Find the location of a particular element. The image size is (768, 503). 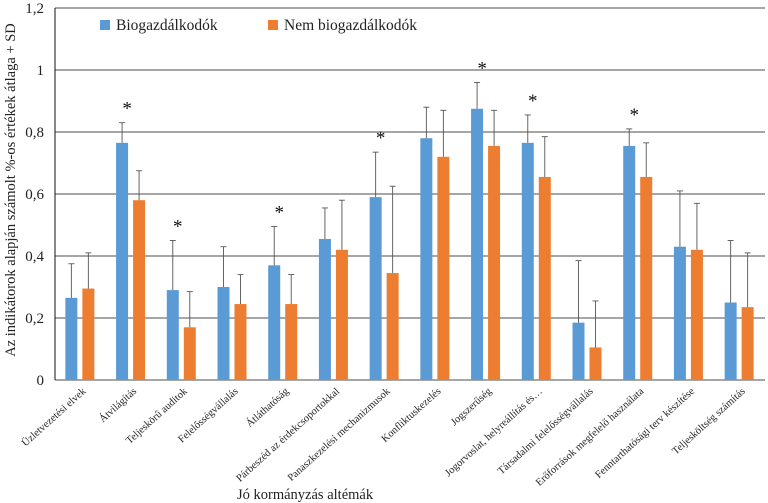

y-tick-label: 0 is located at coordinates (41, 381).